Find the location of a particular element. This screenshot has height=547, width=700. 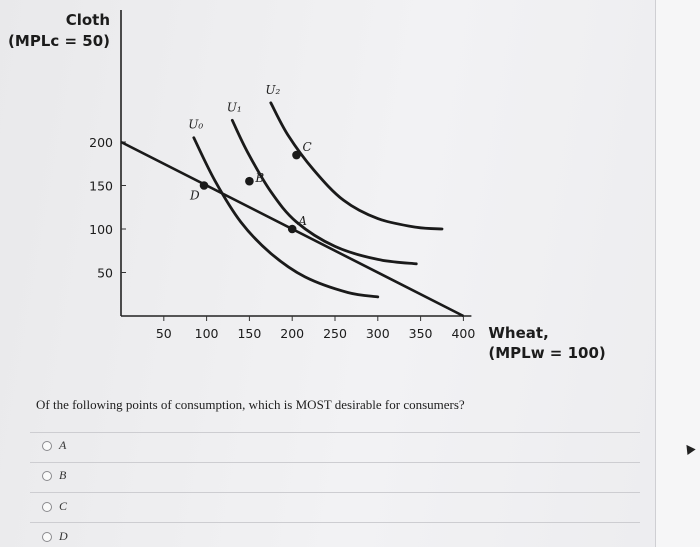

x-axis-title: Wheat, is located at coordinates (518, 333).